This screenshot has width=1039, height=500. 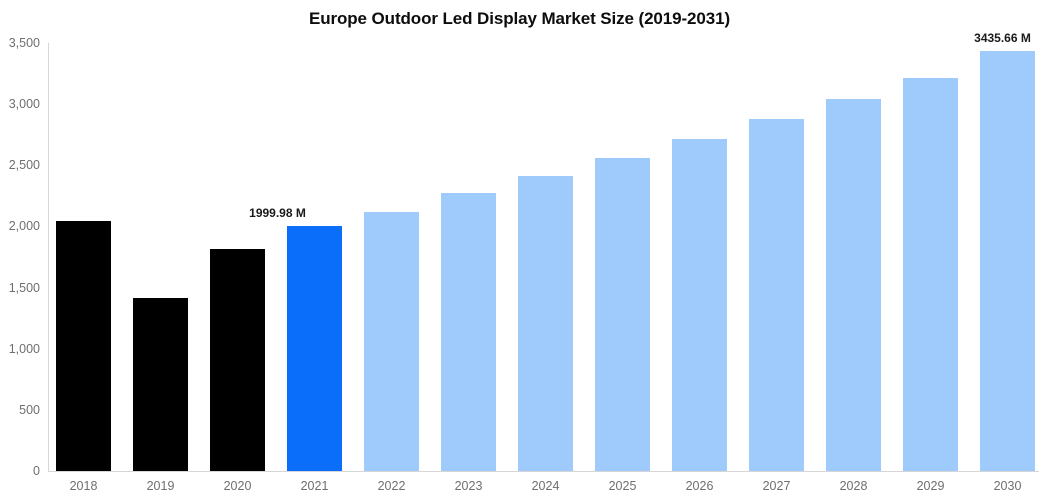 I want to click on bar-2027, so click(x=776, y=295).